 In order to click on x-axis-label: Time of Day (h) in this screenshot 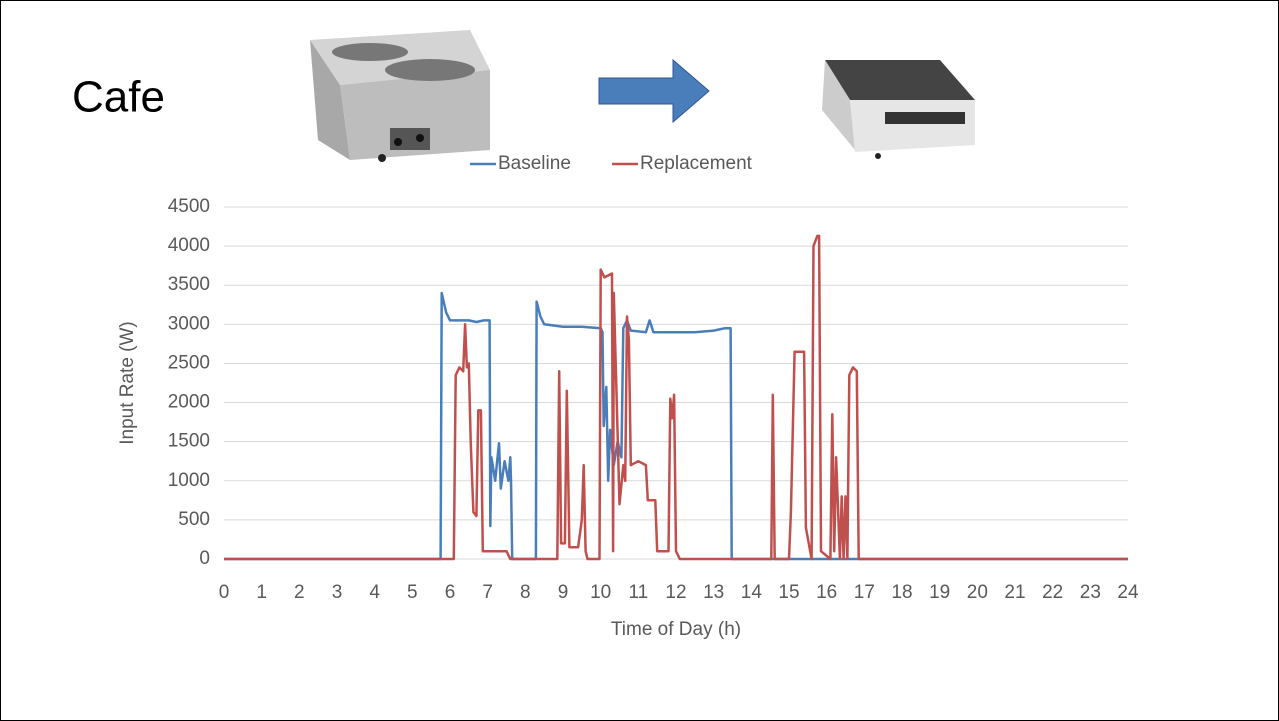, I will do `click(676, 629)`.